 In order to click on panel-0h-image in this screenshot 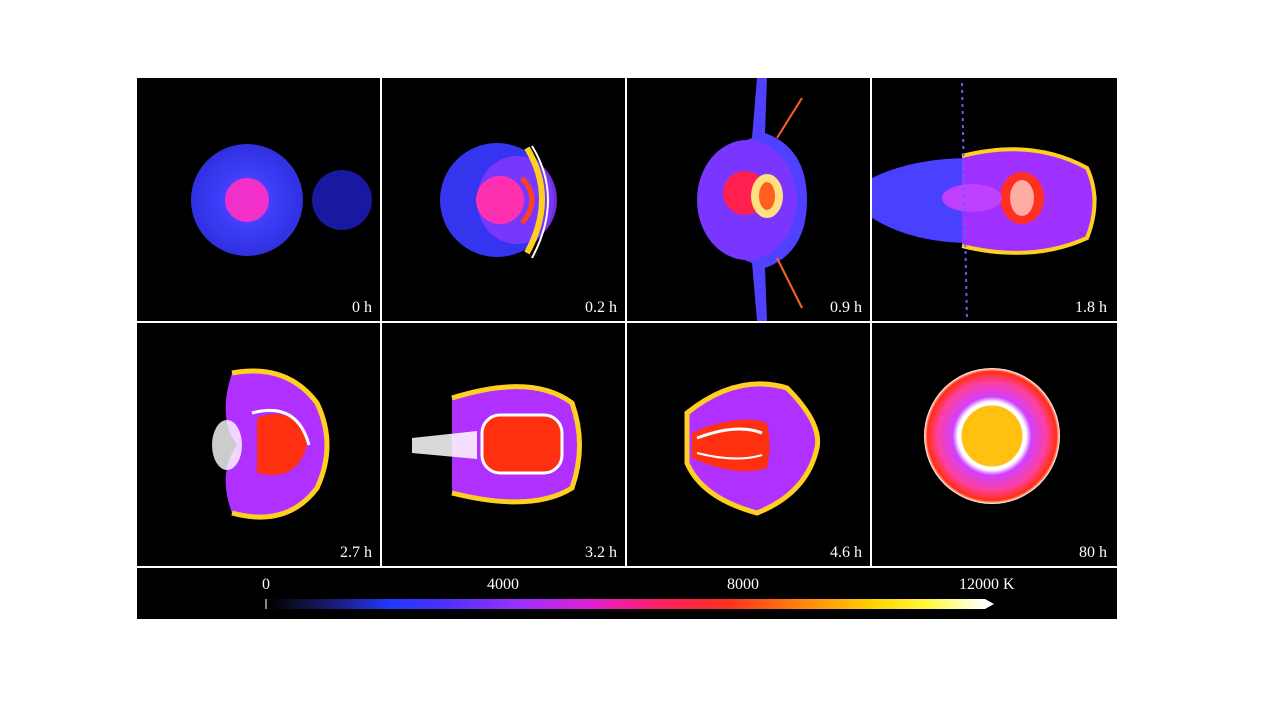, I will do `click(281, 200)`.